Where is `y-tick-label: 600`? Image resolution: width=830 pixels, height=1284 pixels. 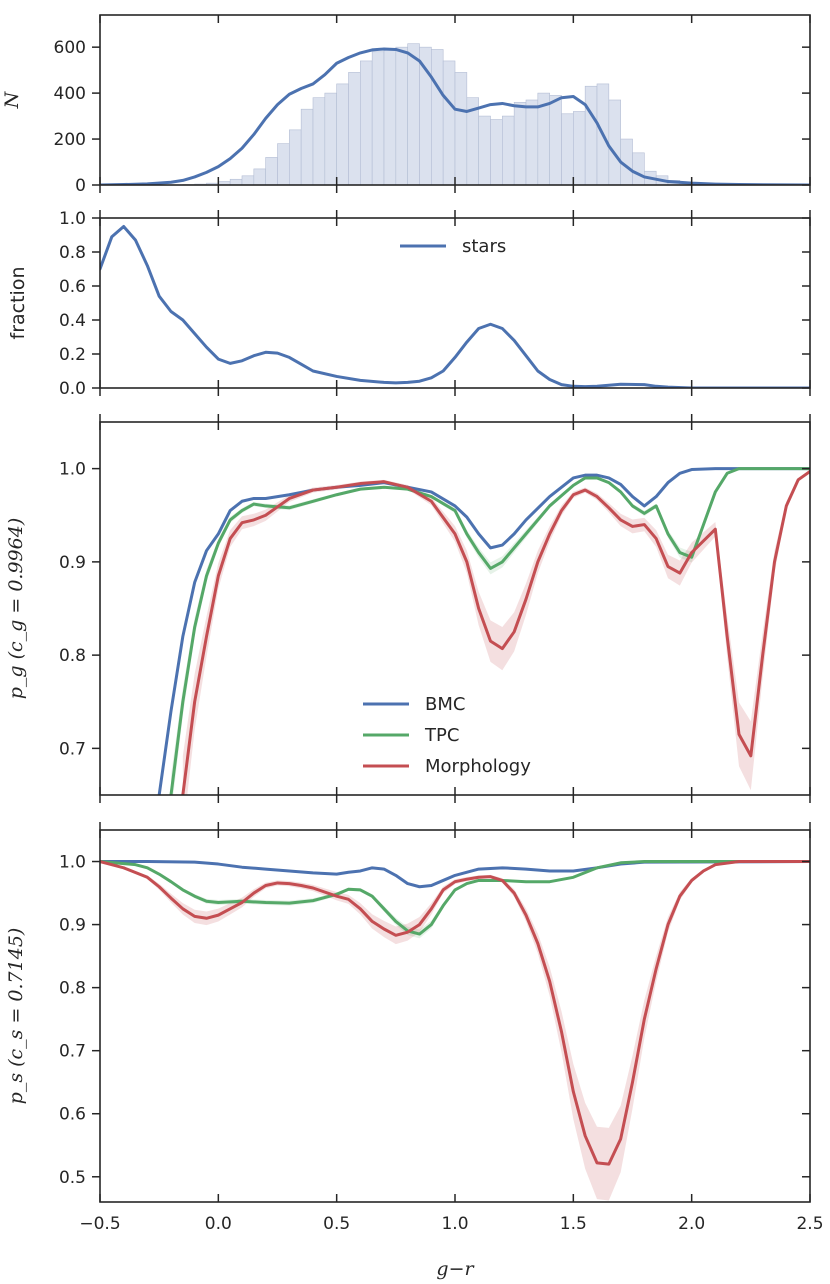 y-tick-label: 600 is located at coordinates (70, 48).